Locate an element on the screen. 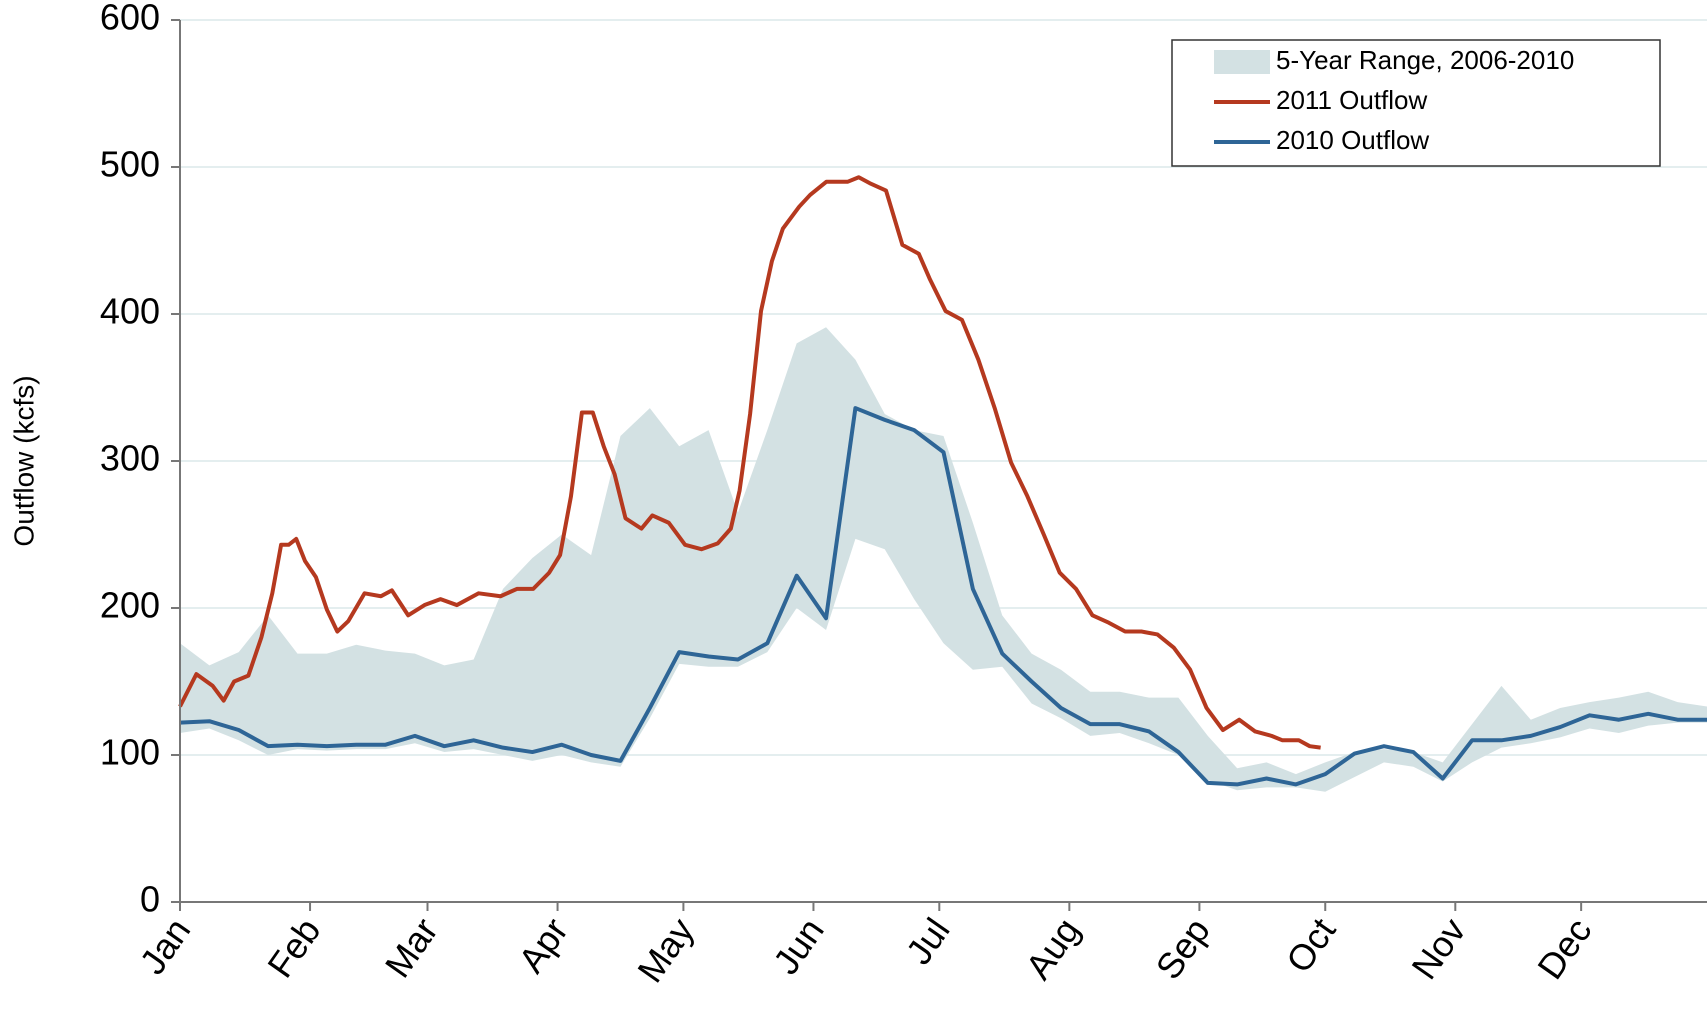 This screenshot has height=1028, width=1707. legend-label: 5-Year Range, 2006-2010 is located at coordinates (1425, 60).